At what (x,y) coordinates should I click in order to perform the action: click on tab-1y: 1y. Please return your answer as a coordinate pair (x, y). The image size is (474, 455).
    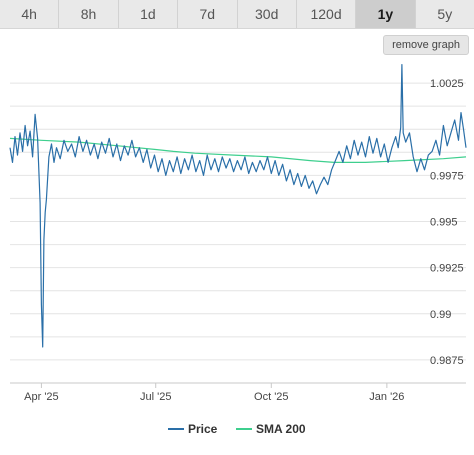
    Looking at the image, I should click on (386, 14).